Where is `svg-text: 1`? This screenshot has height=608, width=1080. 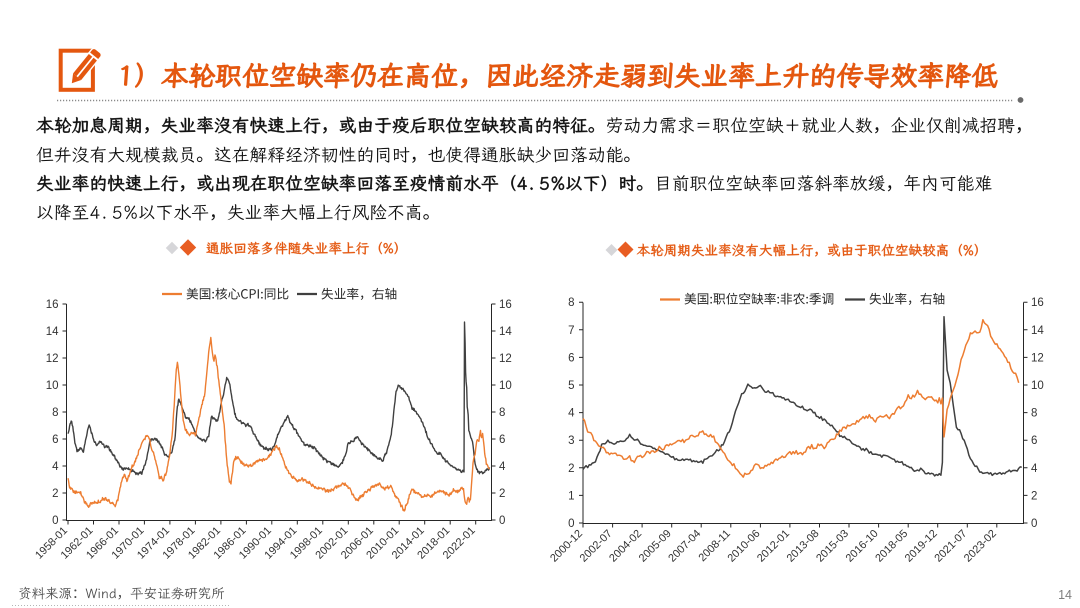
svg-text: 1 is located at coordinates (571, 496).